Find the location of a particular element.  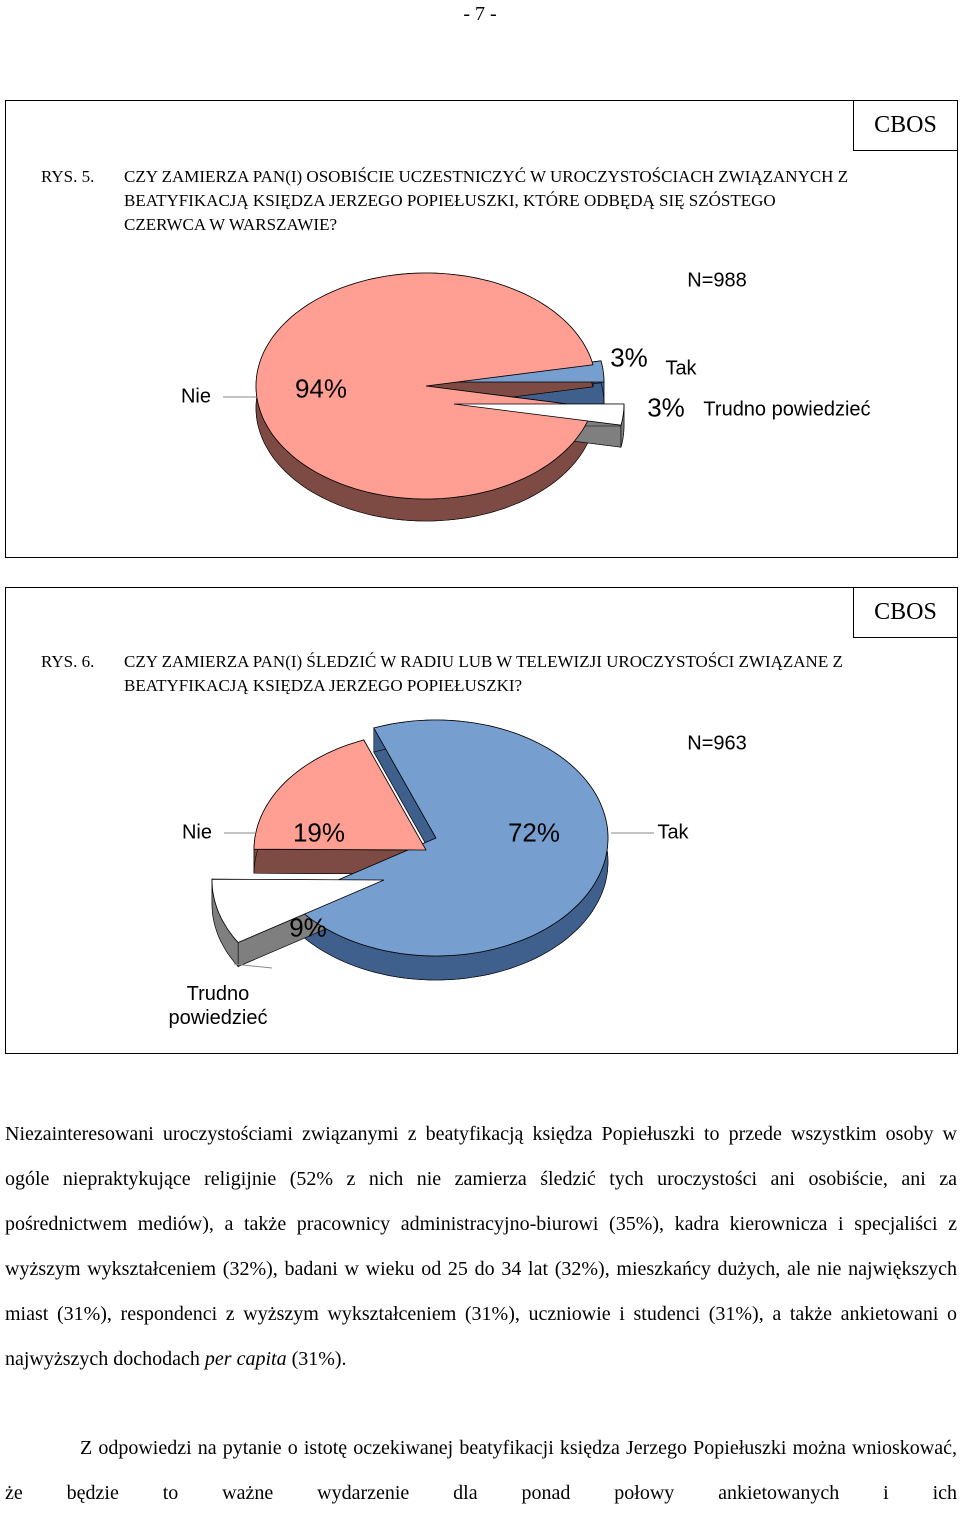

value-label: 94% is located at coordinates (321, 388).